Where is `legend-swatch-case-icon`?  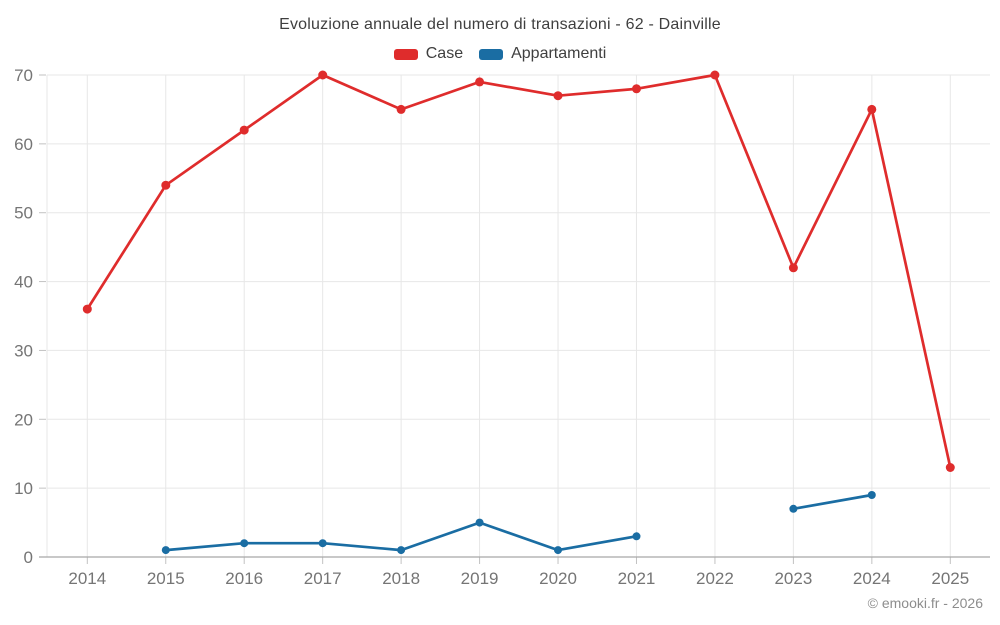 legend-swatch-case-icon is located at coordinates (405, 54).